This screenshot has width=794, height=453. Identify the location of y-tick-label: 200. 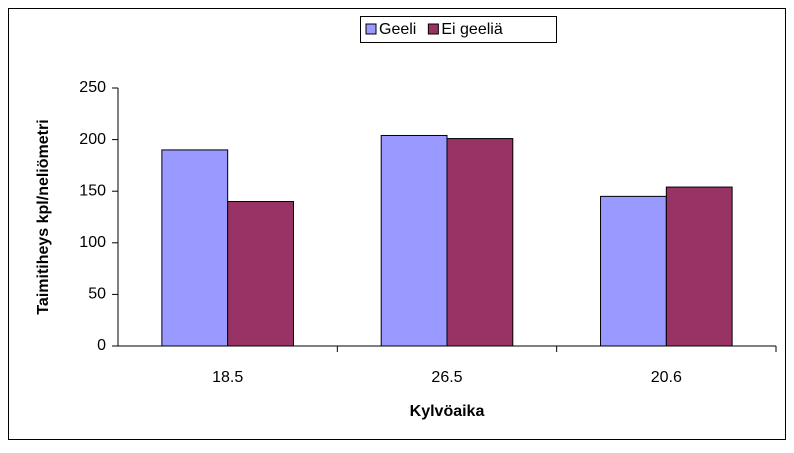
(92, 139).